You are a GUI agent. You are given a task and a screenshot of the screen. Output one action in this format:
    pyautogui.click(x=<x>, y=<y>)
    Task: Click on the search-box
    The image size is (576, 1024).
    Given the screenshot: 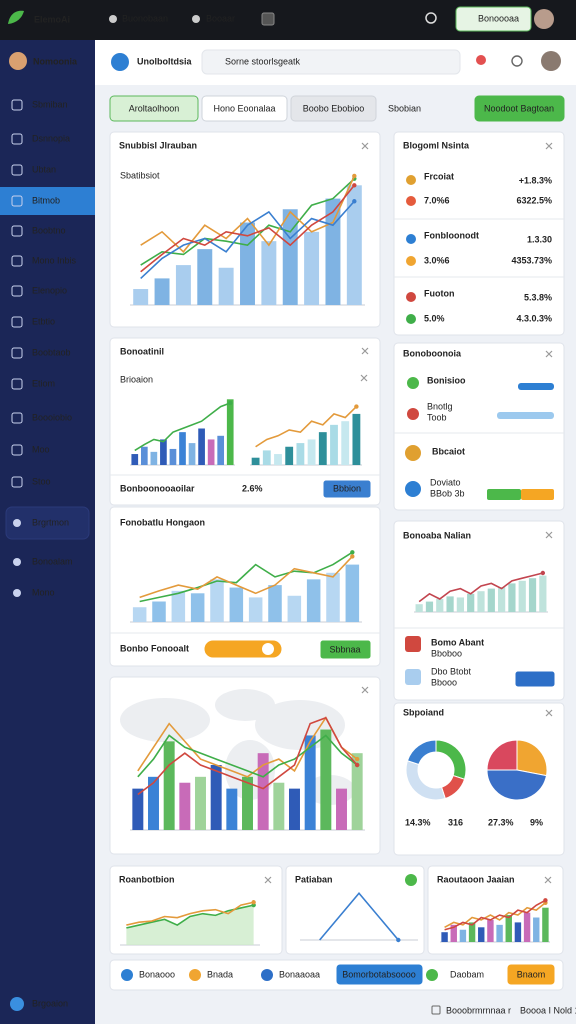 What is the action you would take?
    pyautogui.click(x=331, y=62)
    